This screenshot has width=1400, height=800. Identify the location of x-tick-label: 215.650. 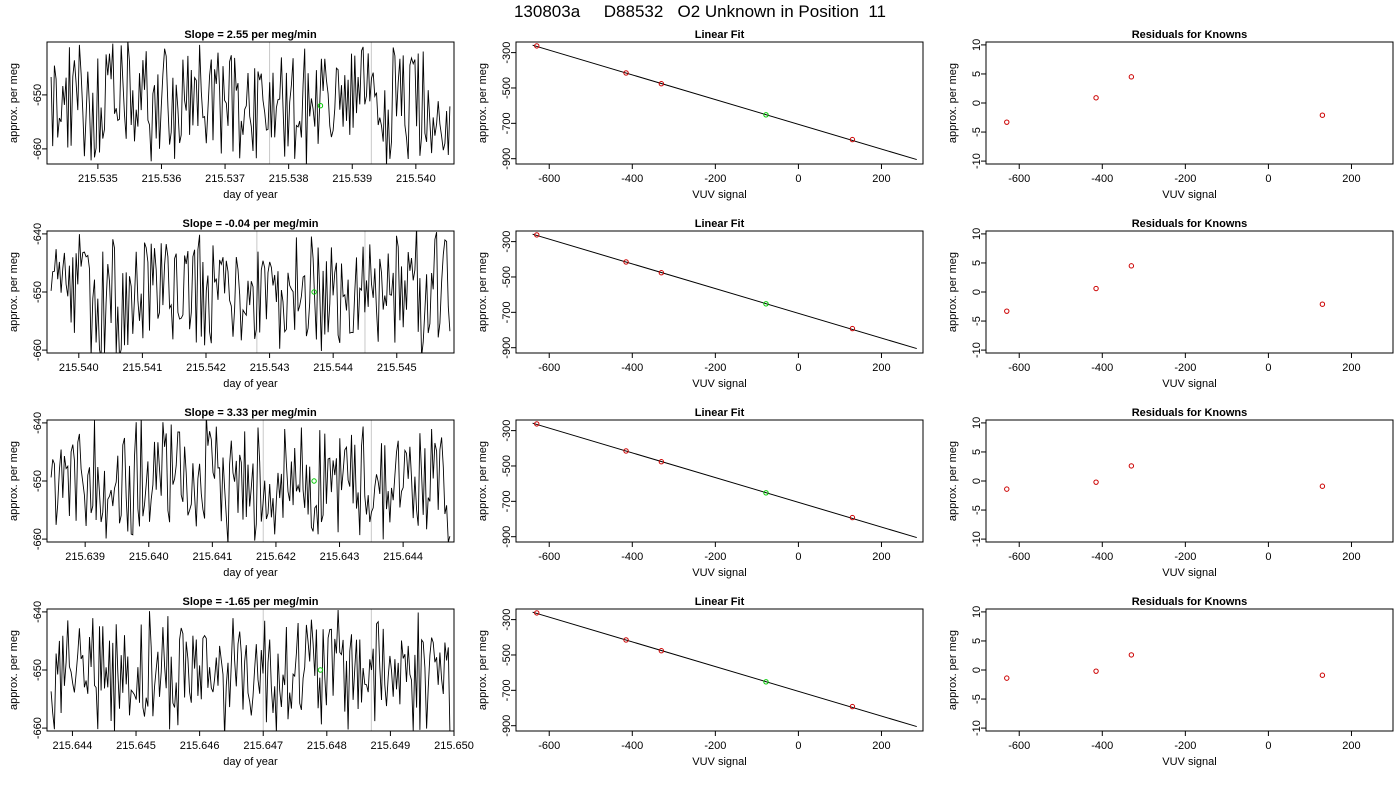
(454, 746).